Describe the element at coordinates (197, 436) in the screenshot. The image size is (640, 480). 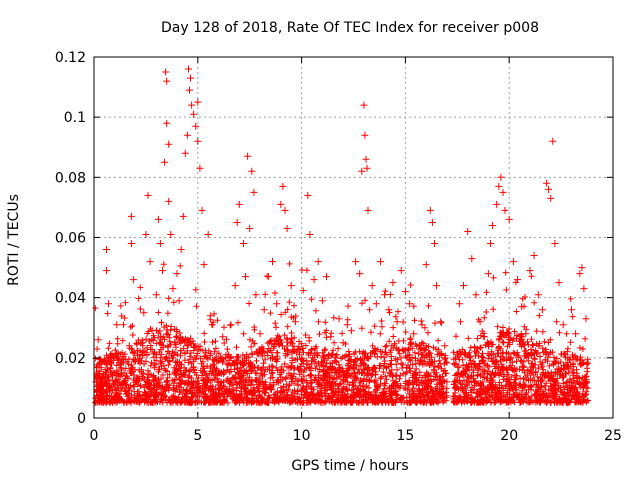
I see `x-tick-label: 5` at that location.